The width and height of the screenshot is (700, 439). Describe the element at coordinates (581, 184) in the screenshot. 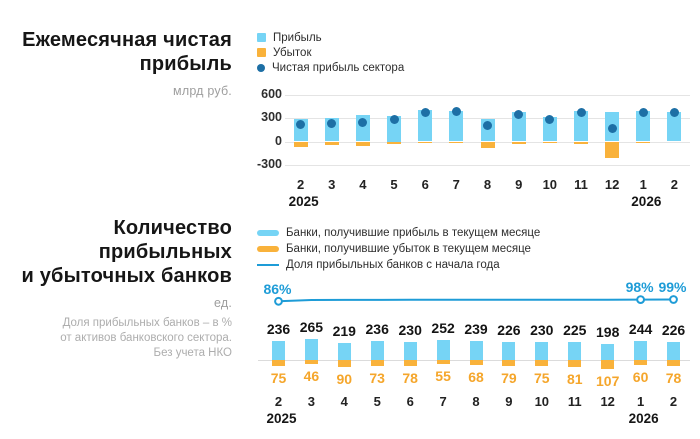

I see `month-label: 11` at that location.